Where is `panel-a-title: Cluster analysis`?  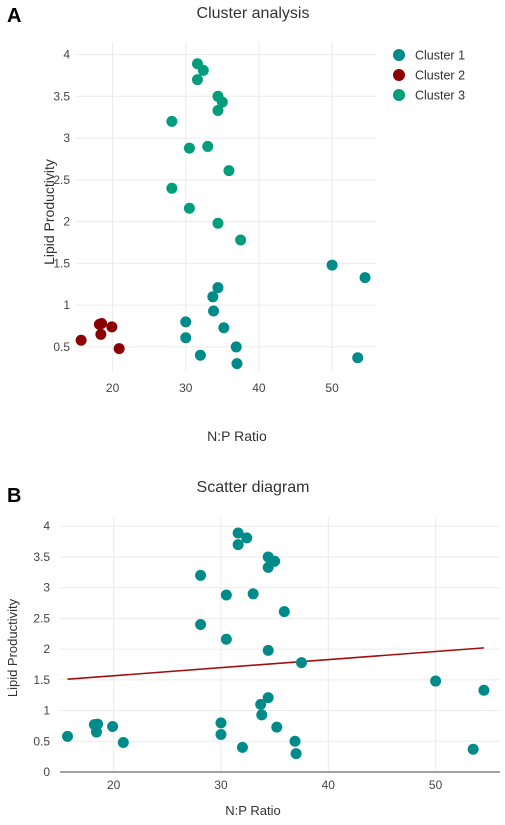 panel-a-title: Cluster analysis is located at coordinates (253, 13).